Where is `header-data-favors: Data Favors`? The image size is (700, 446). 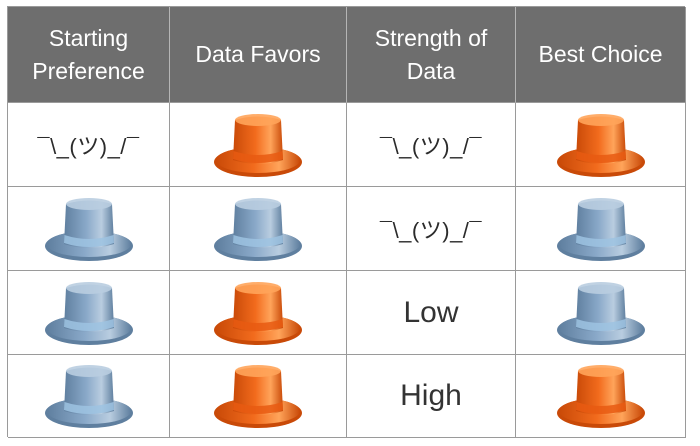 header-data-favors: Data Favors is located at coordinates (258, 55).